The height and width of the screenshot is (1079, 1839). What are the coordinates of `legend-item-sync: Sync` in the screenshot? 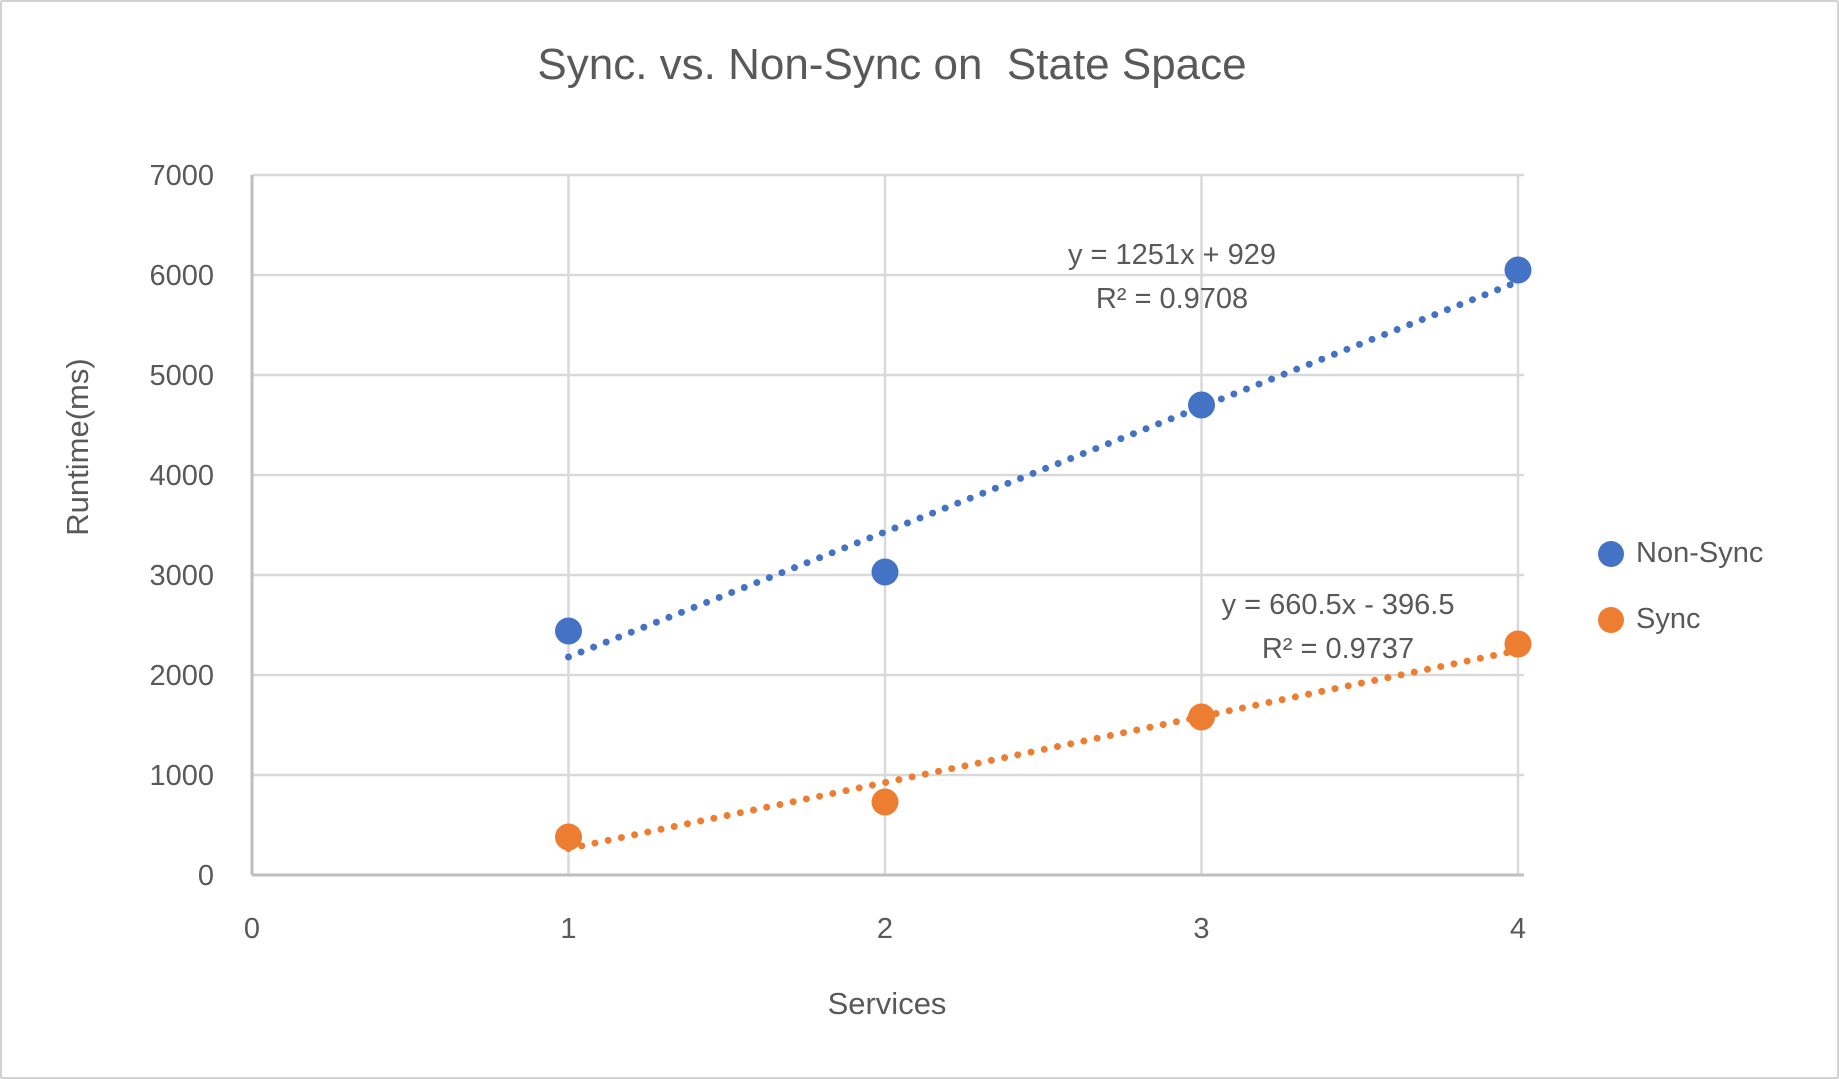 It's located at (1680, 619).